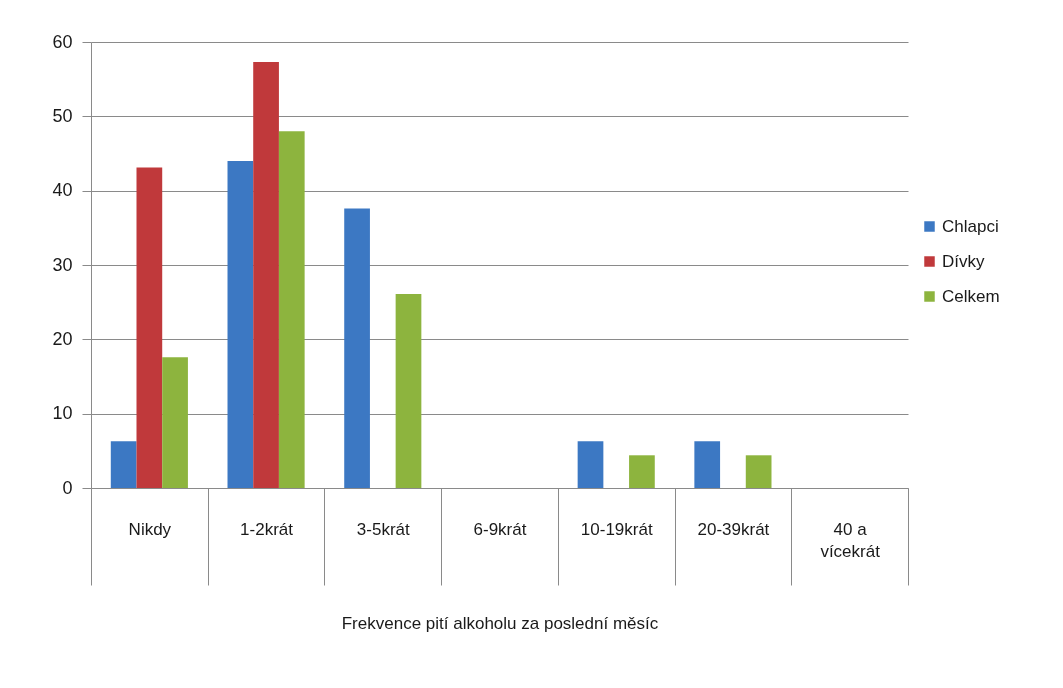 Image resolution: width=1063 pixels, height=688 pixels. What do you see at coordinates (62, 115) in the screenshot?
I see `y-tick-label: 50` at bounding box center [62, 115].